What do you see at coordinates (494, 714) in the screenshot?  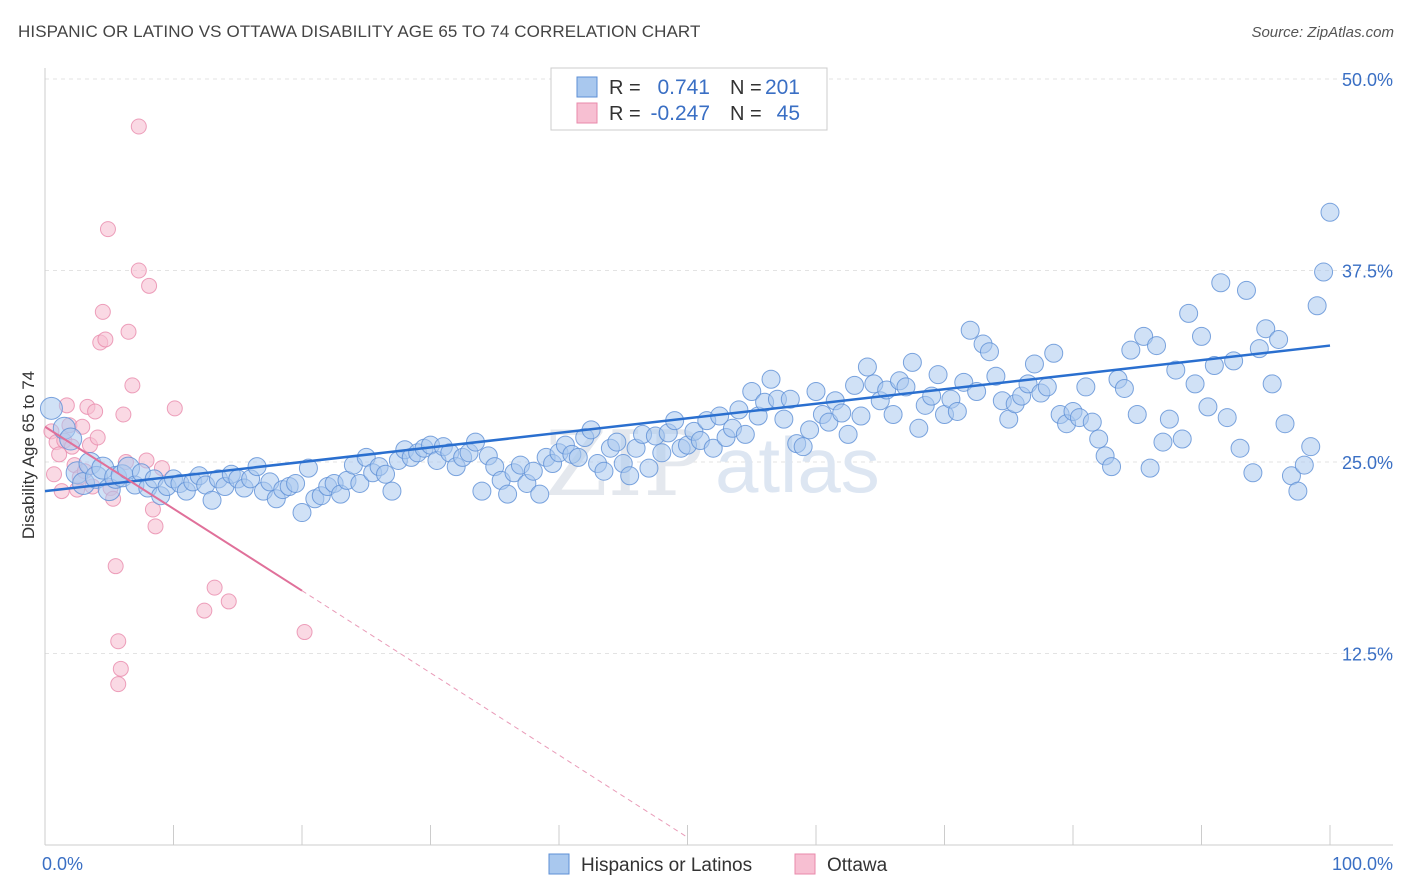 I see `ottawa-trend-extension` at bounding box center [494, 714].